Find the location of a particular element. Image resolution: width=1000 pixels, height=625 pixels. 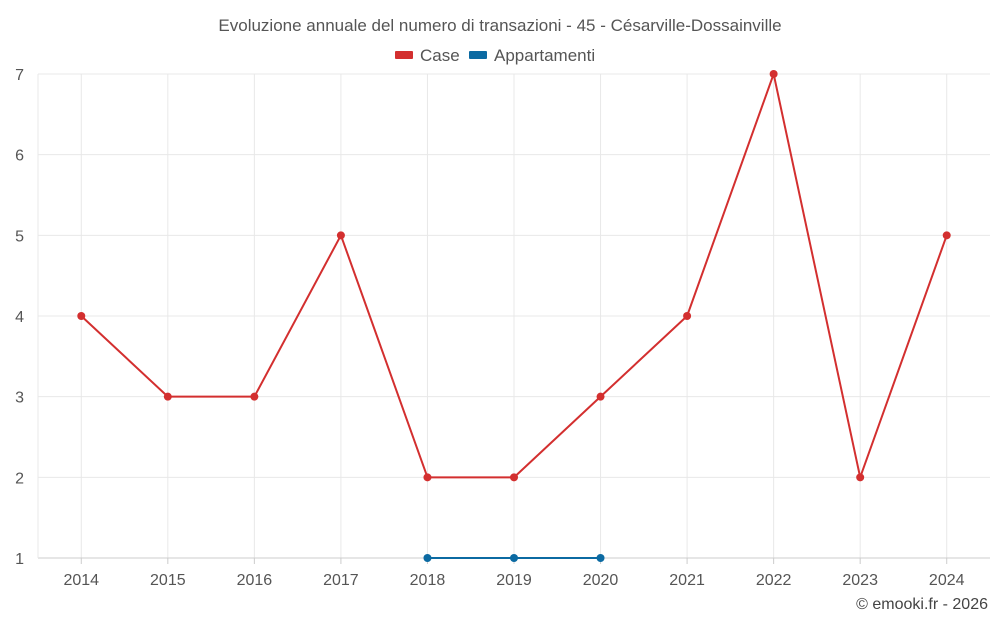

legend-label-case: Case is located at coordinates (440, 55).